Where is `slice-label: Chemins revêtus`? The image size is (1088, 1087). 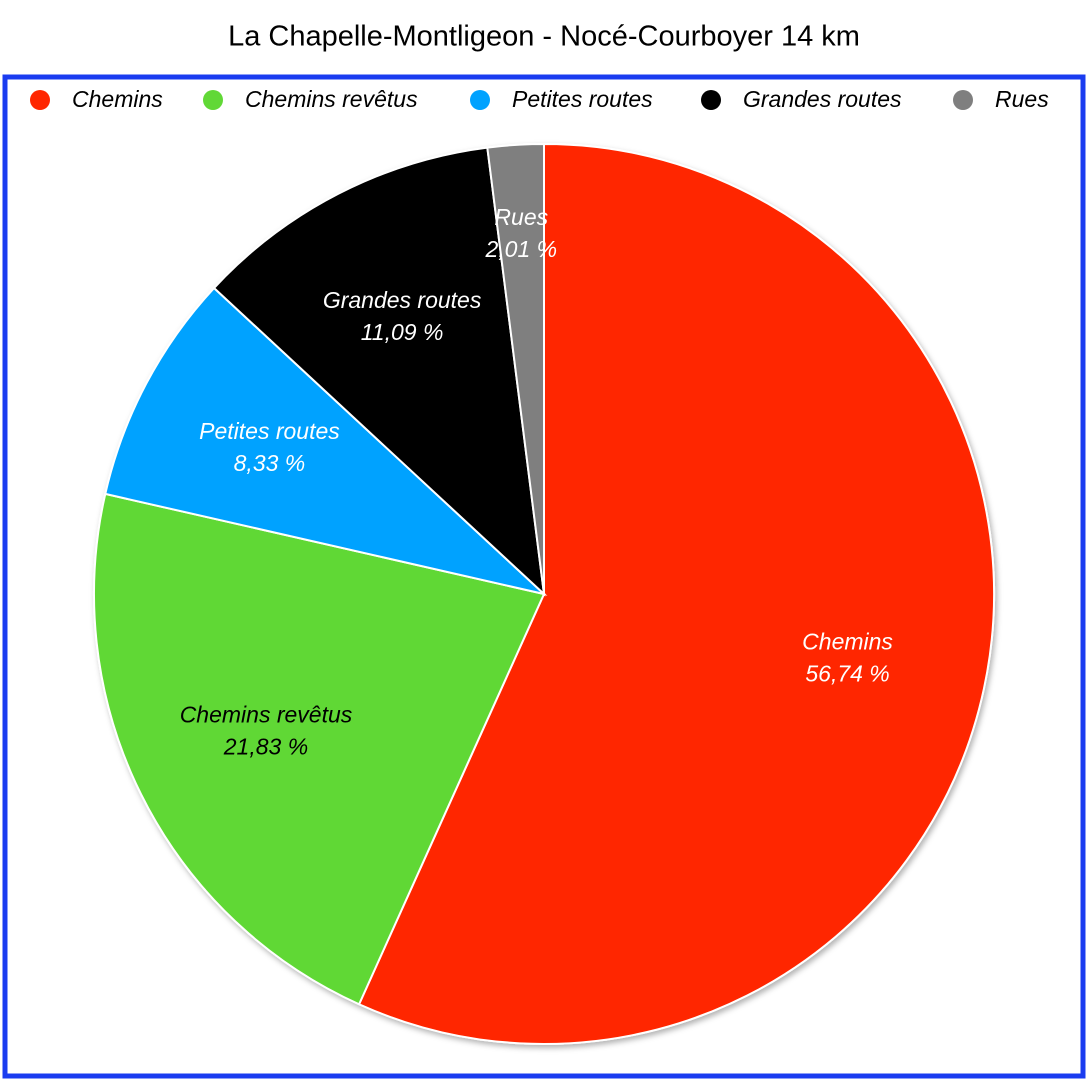
slice-label: Chemins revêtus is located at coordinates (266, 714).